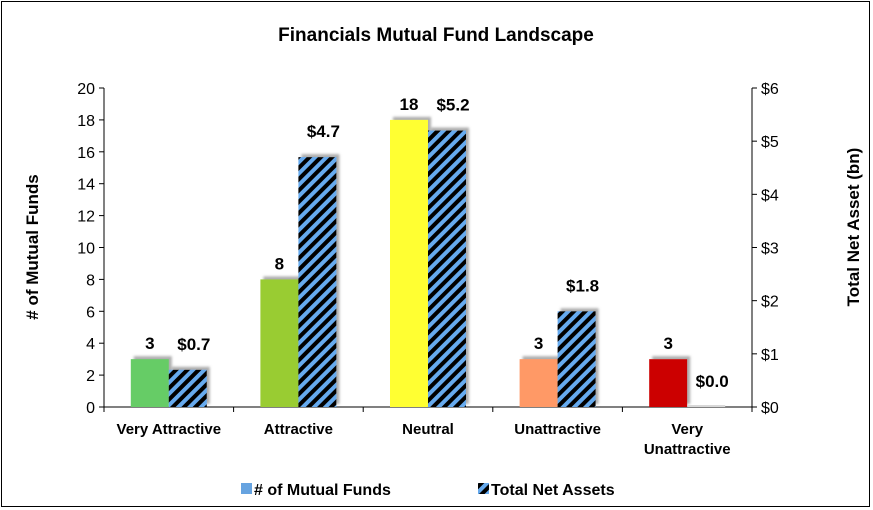 This screenshot has height=510, width=873. Describe the element at coordinates (90, 312) in the screenshot. I see `y-left-tick-label: 6` at that location.